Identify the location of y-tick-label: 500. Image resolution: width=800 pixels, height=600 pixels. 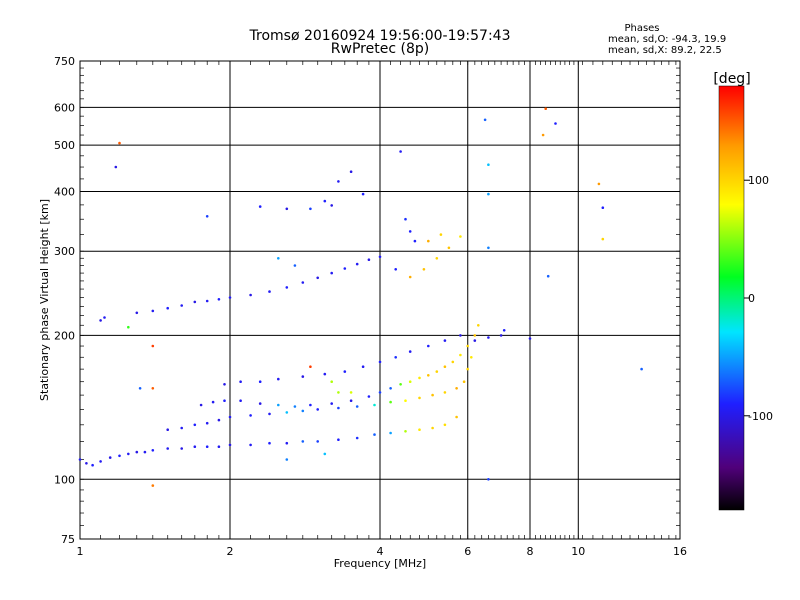
(64, 145).